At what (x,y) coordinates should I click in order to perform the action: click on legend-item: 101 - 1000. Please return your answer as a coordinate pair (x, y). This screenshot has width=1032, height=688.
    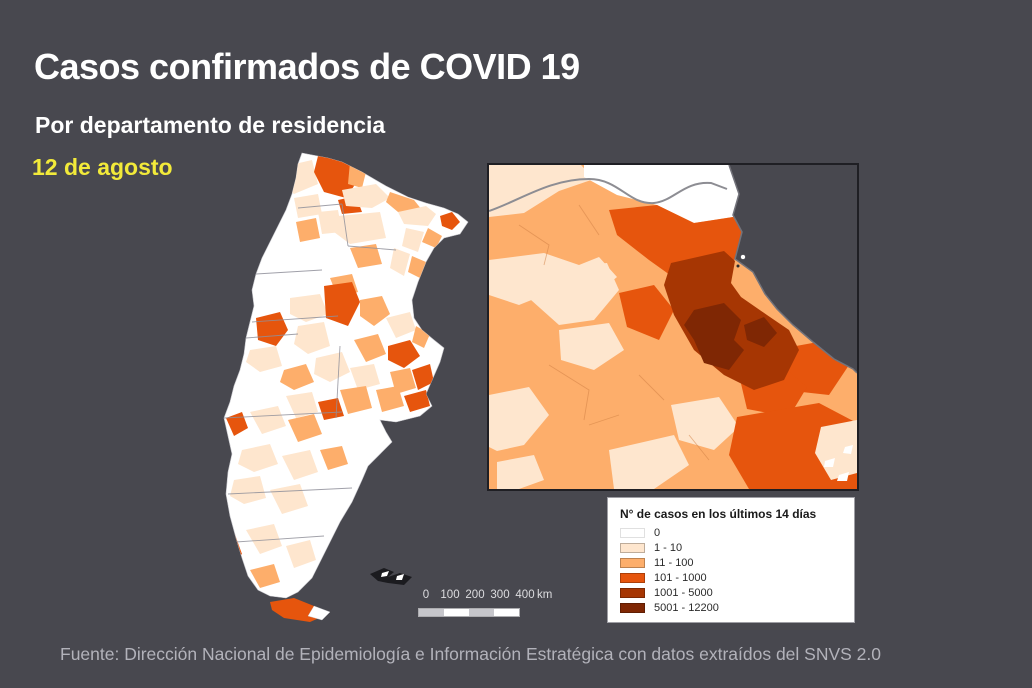
    Looking at the image, I should click on (731, 577).